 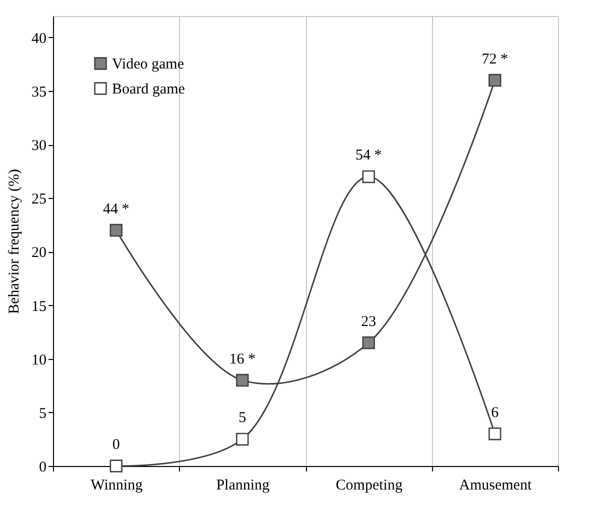 What do you see at coordinates (148, 64) in the screenshot?
I see `legend-label: Video game` at bounding box center [148, 64].